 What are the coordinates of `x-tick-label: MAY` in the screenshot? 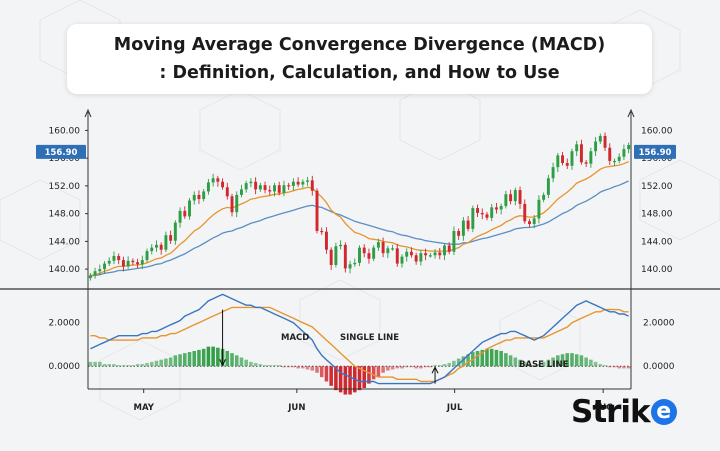 It's located at (143, 408).